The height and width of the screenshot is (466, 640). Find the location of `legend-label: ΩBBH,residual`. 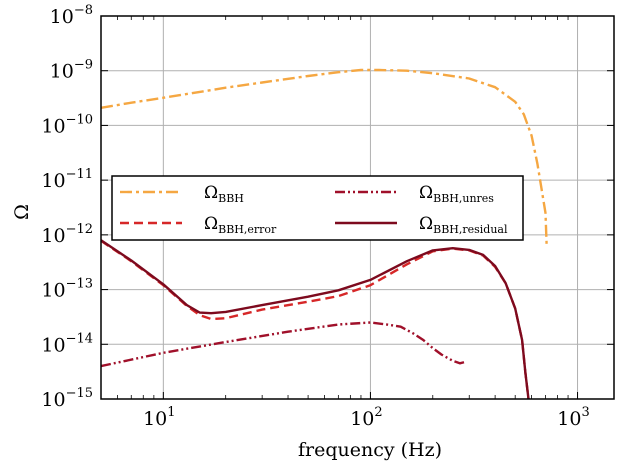

legend-label: ΩBBH,residual is located at coordinates (463, 225).